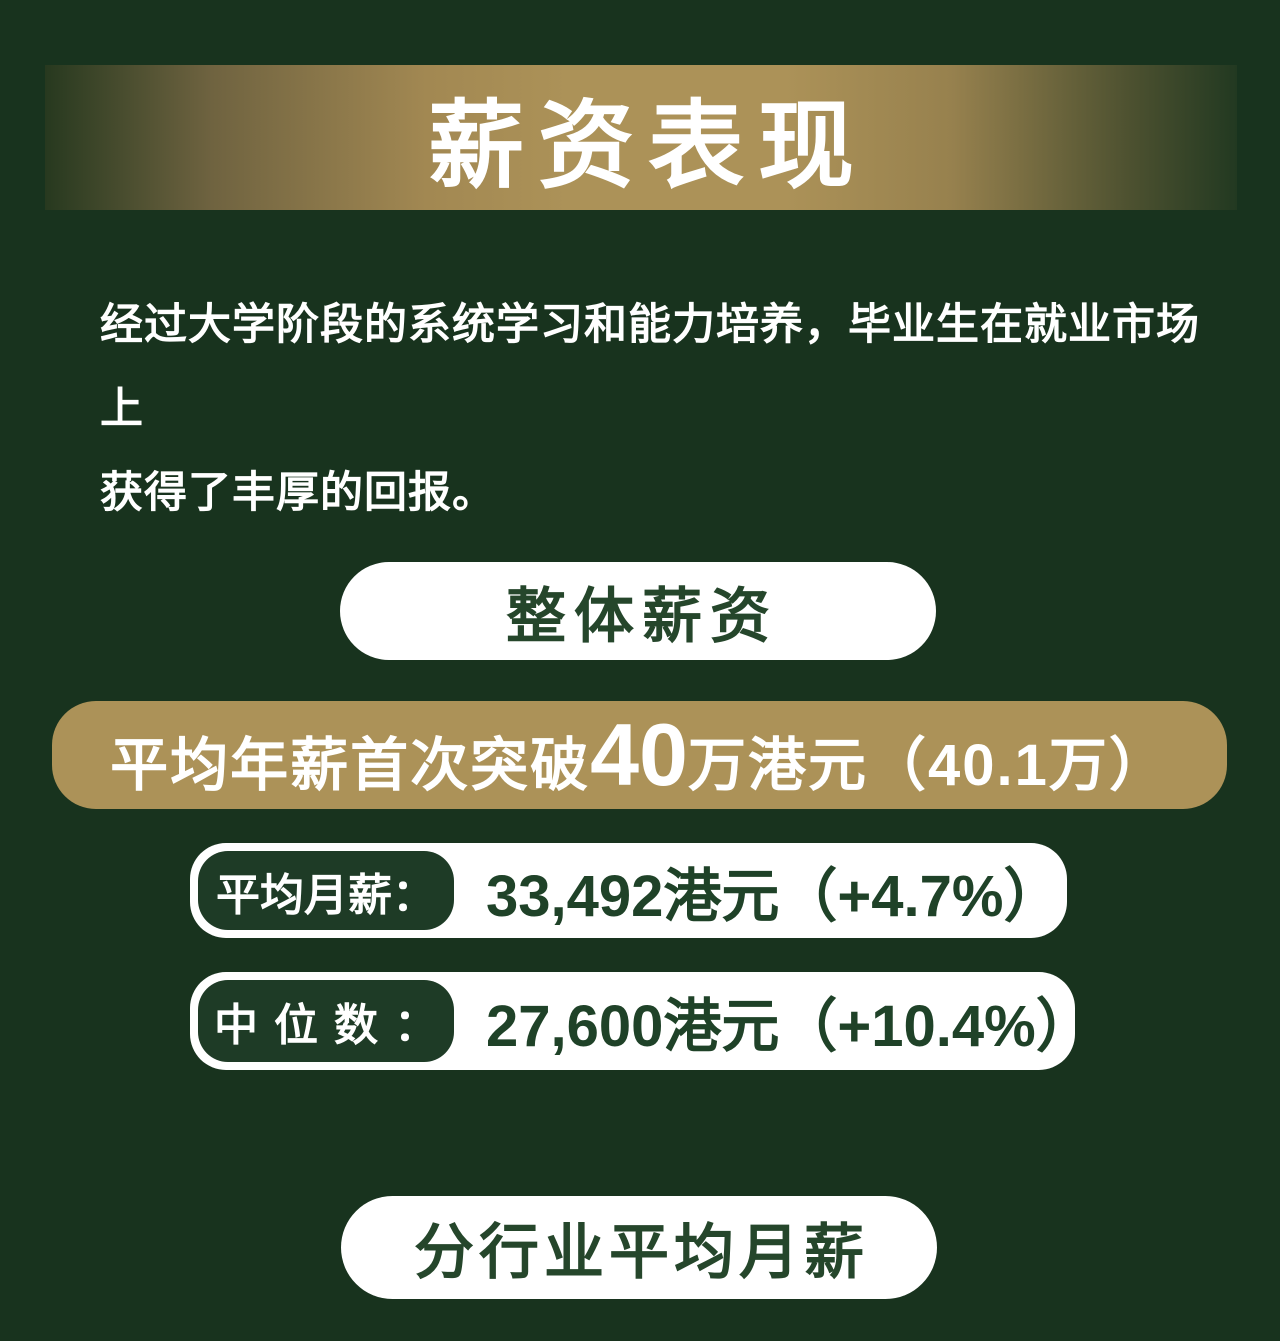 The width and height of the screenshot is (1280, 1341). I want to click on stat-row-median-salary: 中位数： 27,600港元（+10.4%）, so click(642, 1021).